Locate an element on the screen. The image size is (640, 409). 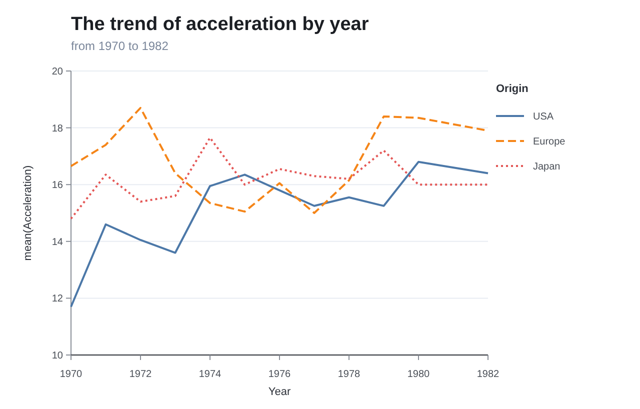
x-tick-label: 1974 is located at coordinates (210, 374).